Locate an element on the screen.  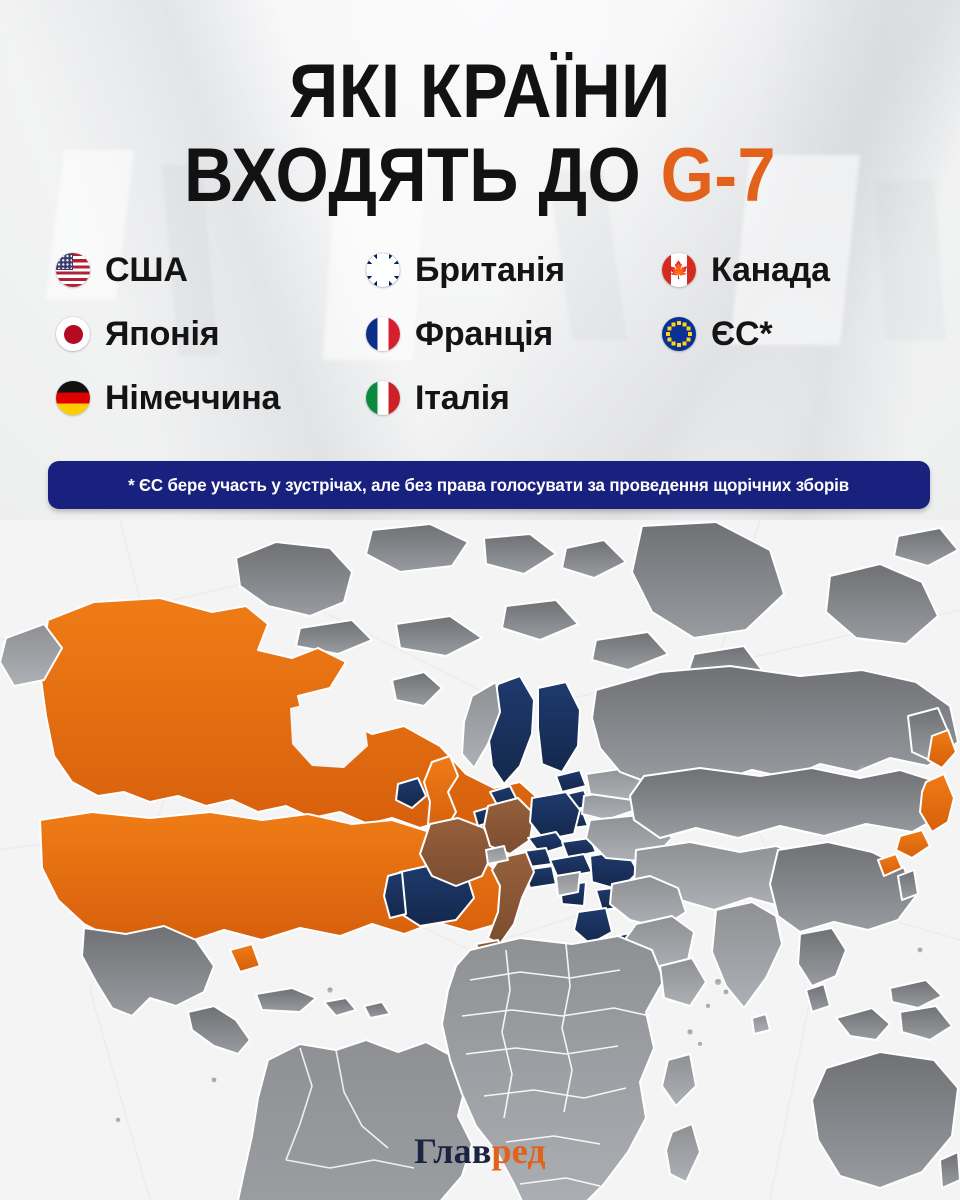
uk-flag-icon is located at coordinates (383, 270).